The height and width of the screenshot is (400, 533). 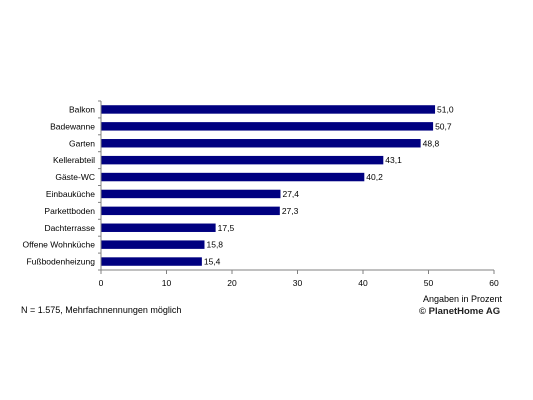 What do you see at coordinates (101, 283) in the screenshot?
I see `x-tick-label: 0` at bounding box center [101, 283].